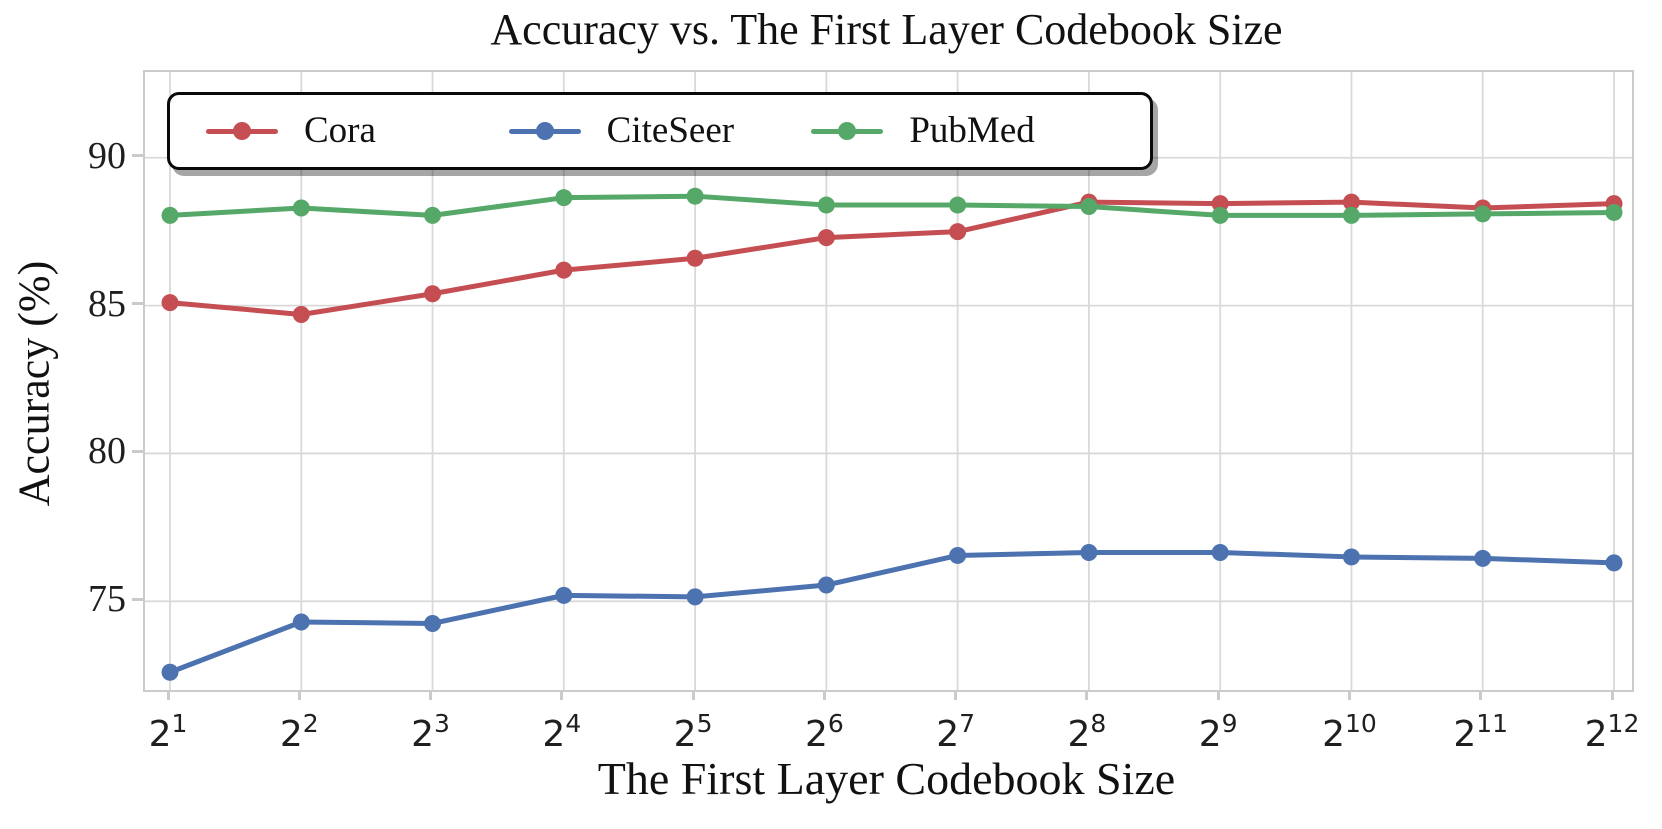 The image size is (1662, 829). I want to click on x-tick-label: 26, so click(824, 732).